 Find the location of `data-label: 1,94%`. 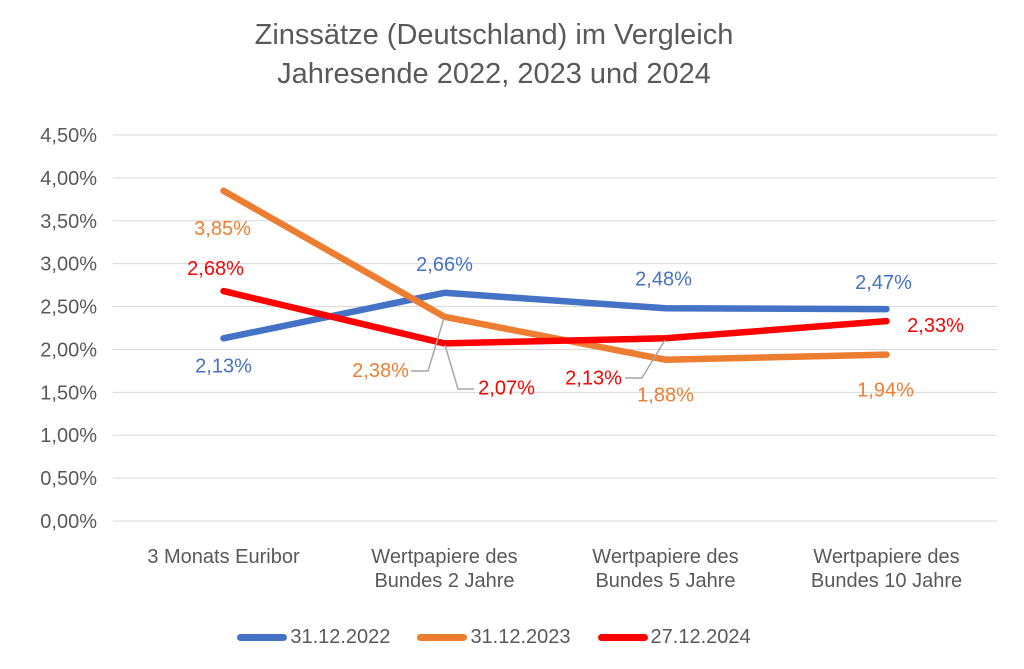

data-label: 1,94% is located at coordinates (885, 391).